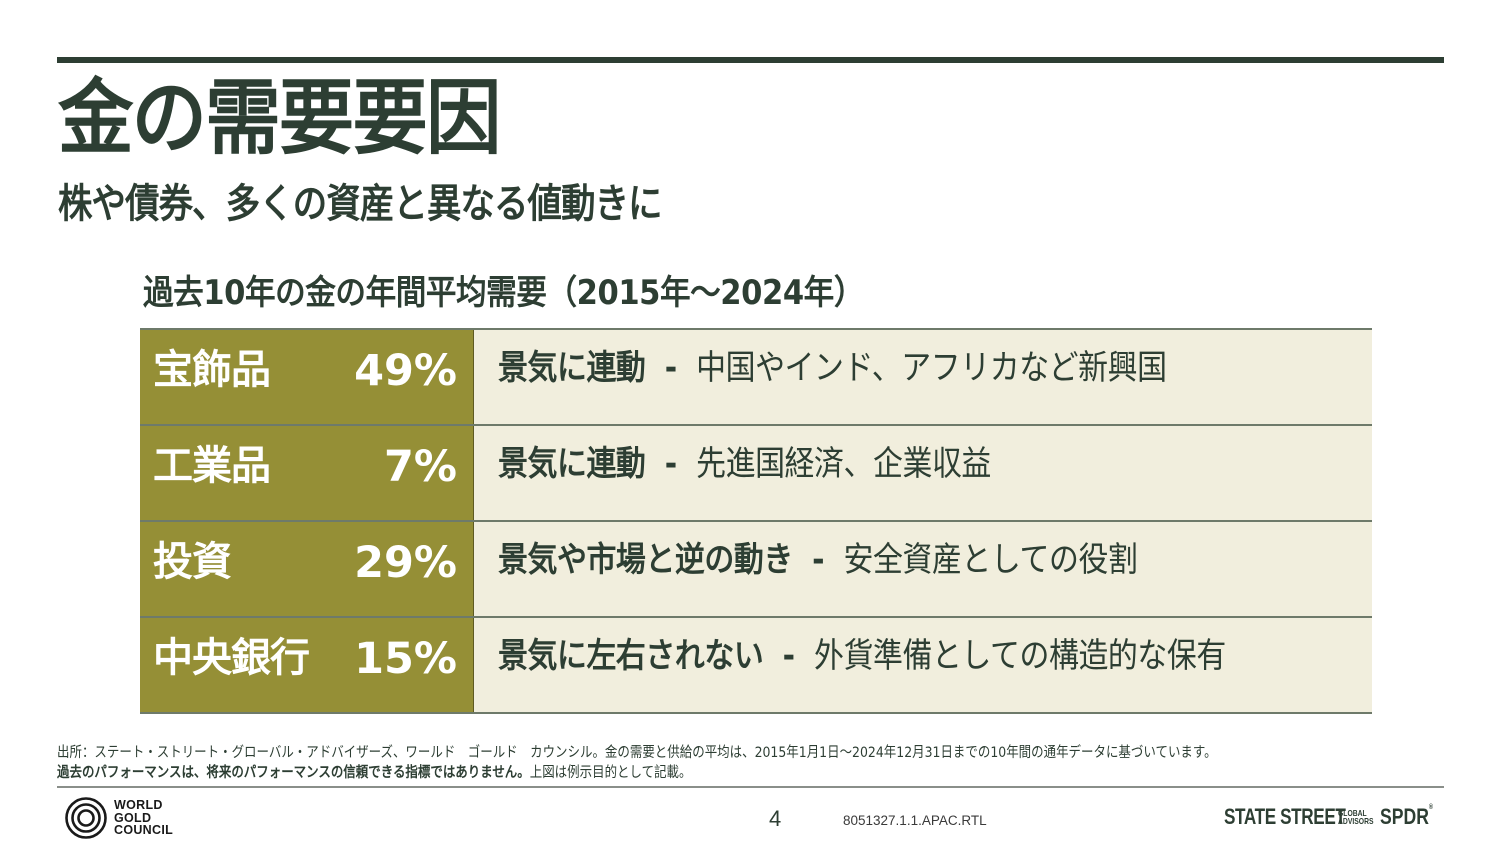 This screenshot has width=1500, height=844. I want to click on wgc-line-2: GOLD, so click(133, 817).